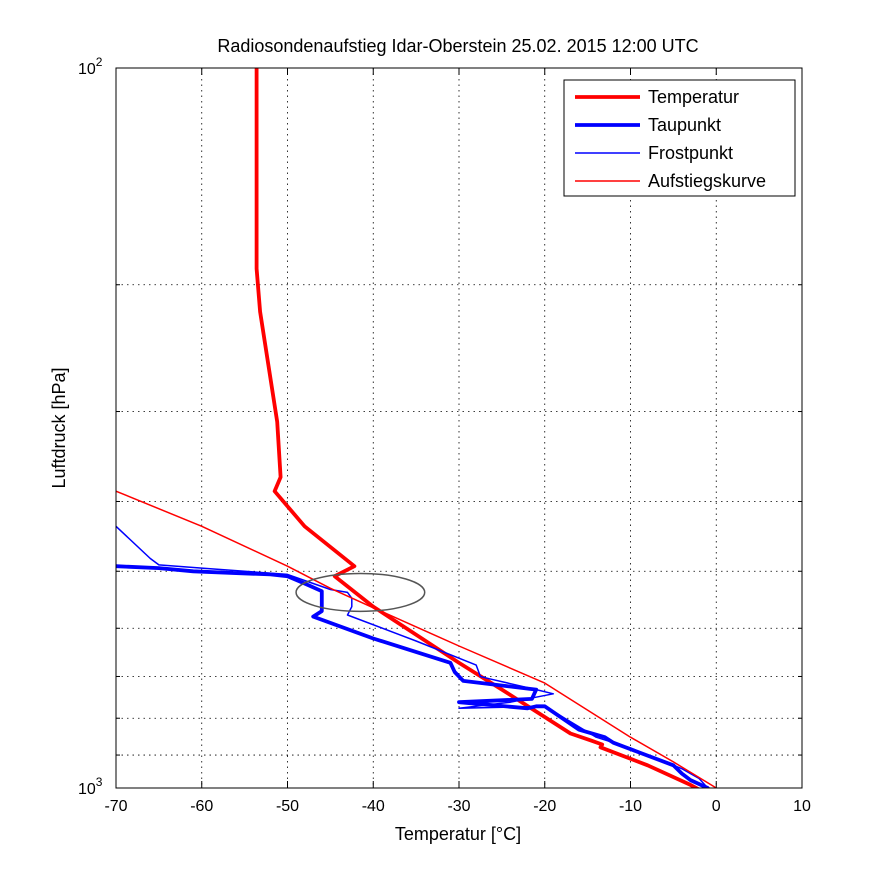 The image size is (887, 887). I want to click on highlight-ellipse, so click(360, 592).